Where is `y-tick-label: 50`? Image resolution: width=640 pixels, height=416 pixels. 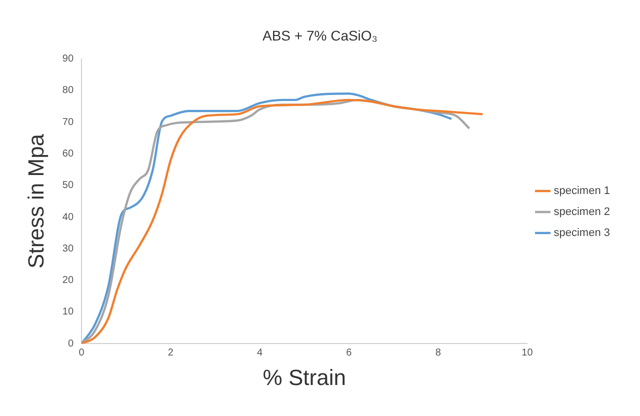 y-tick-label: 50 is located at coordinates (68, 186).